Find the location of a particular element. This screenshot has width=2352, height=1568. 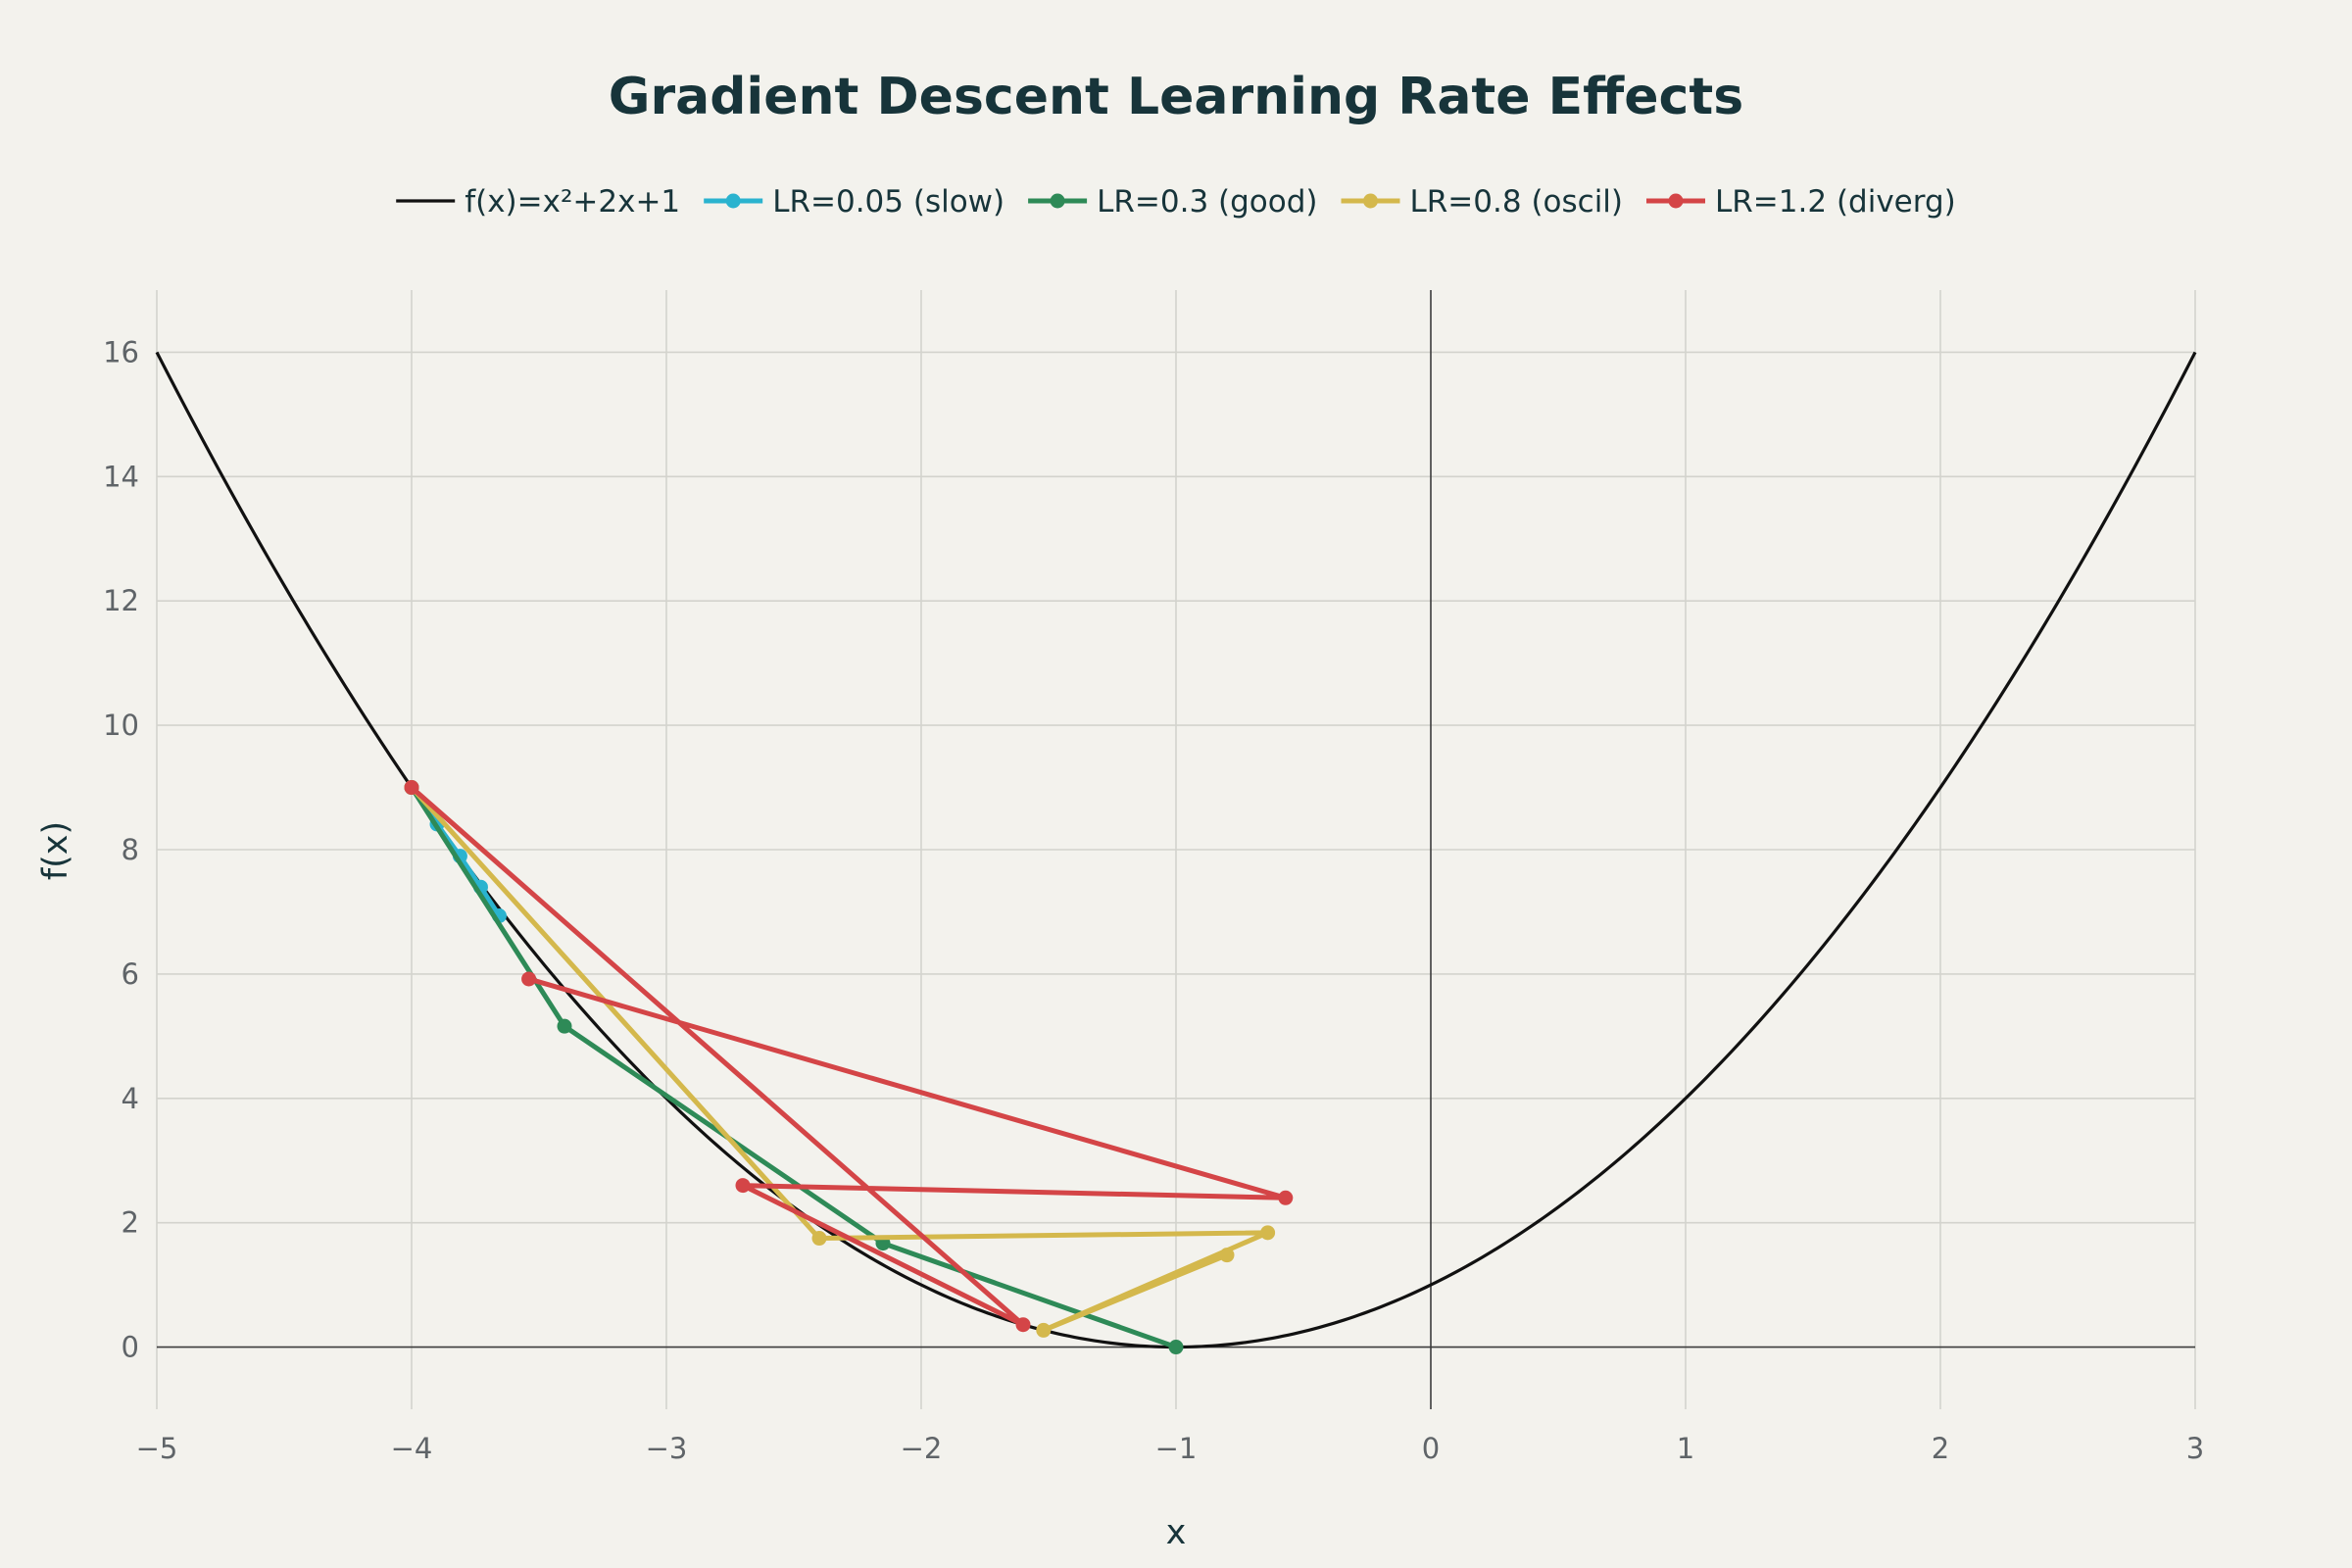

legend-item: LR=0.3 (good) is located at coordinates (1173, 202).